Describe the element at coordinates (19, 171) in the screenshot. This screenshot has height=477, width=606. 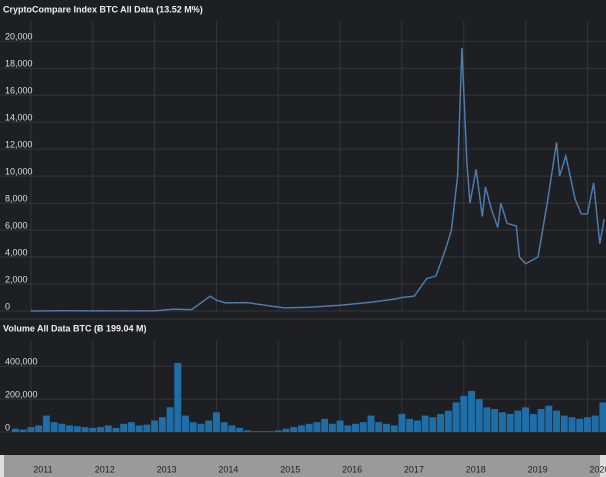
I see `y-tick-label: 10,000` at that location.